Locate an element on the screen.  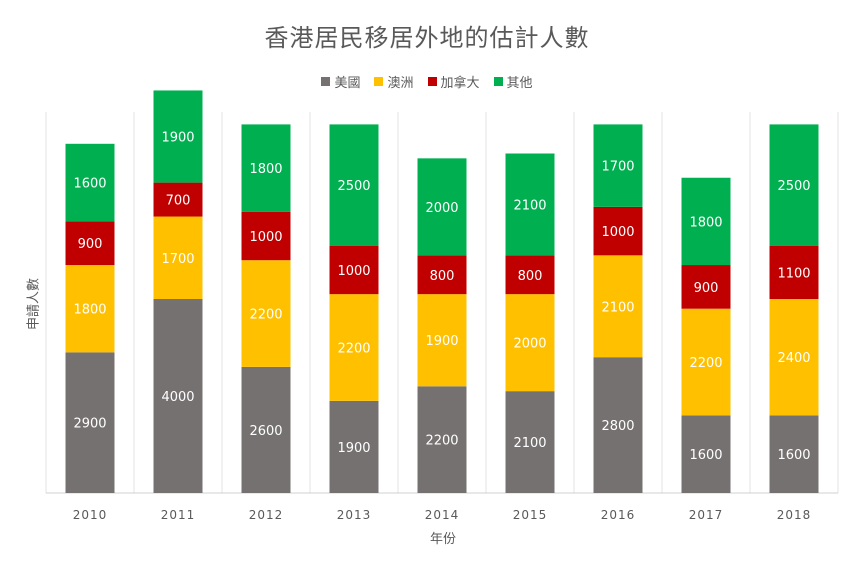
legend-swatch-australia is located at coordinates (379, 81).